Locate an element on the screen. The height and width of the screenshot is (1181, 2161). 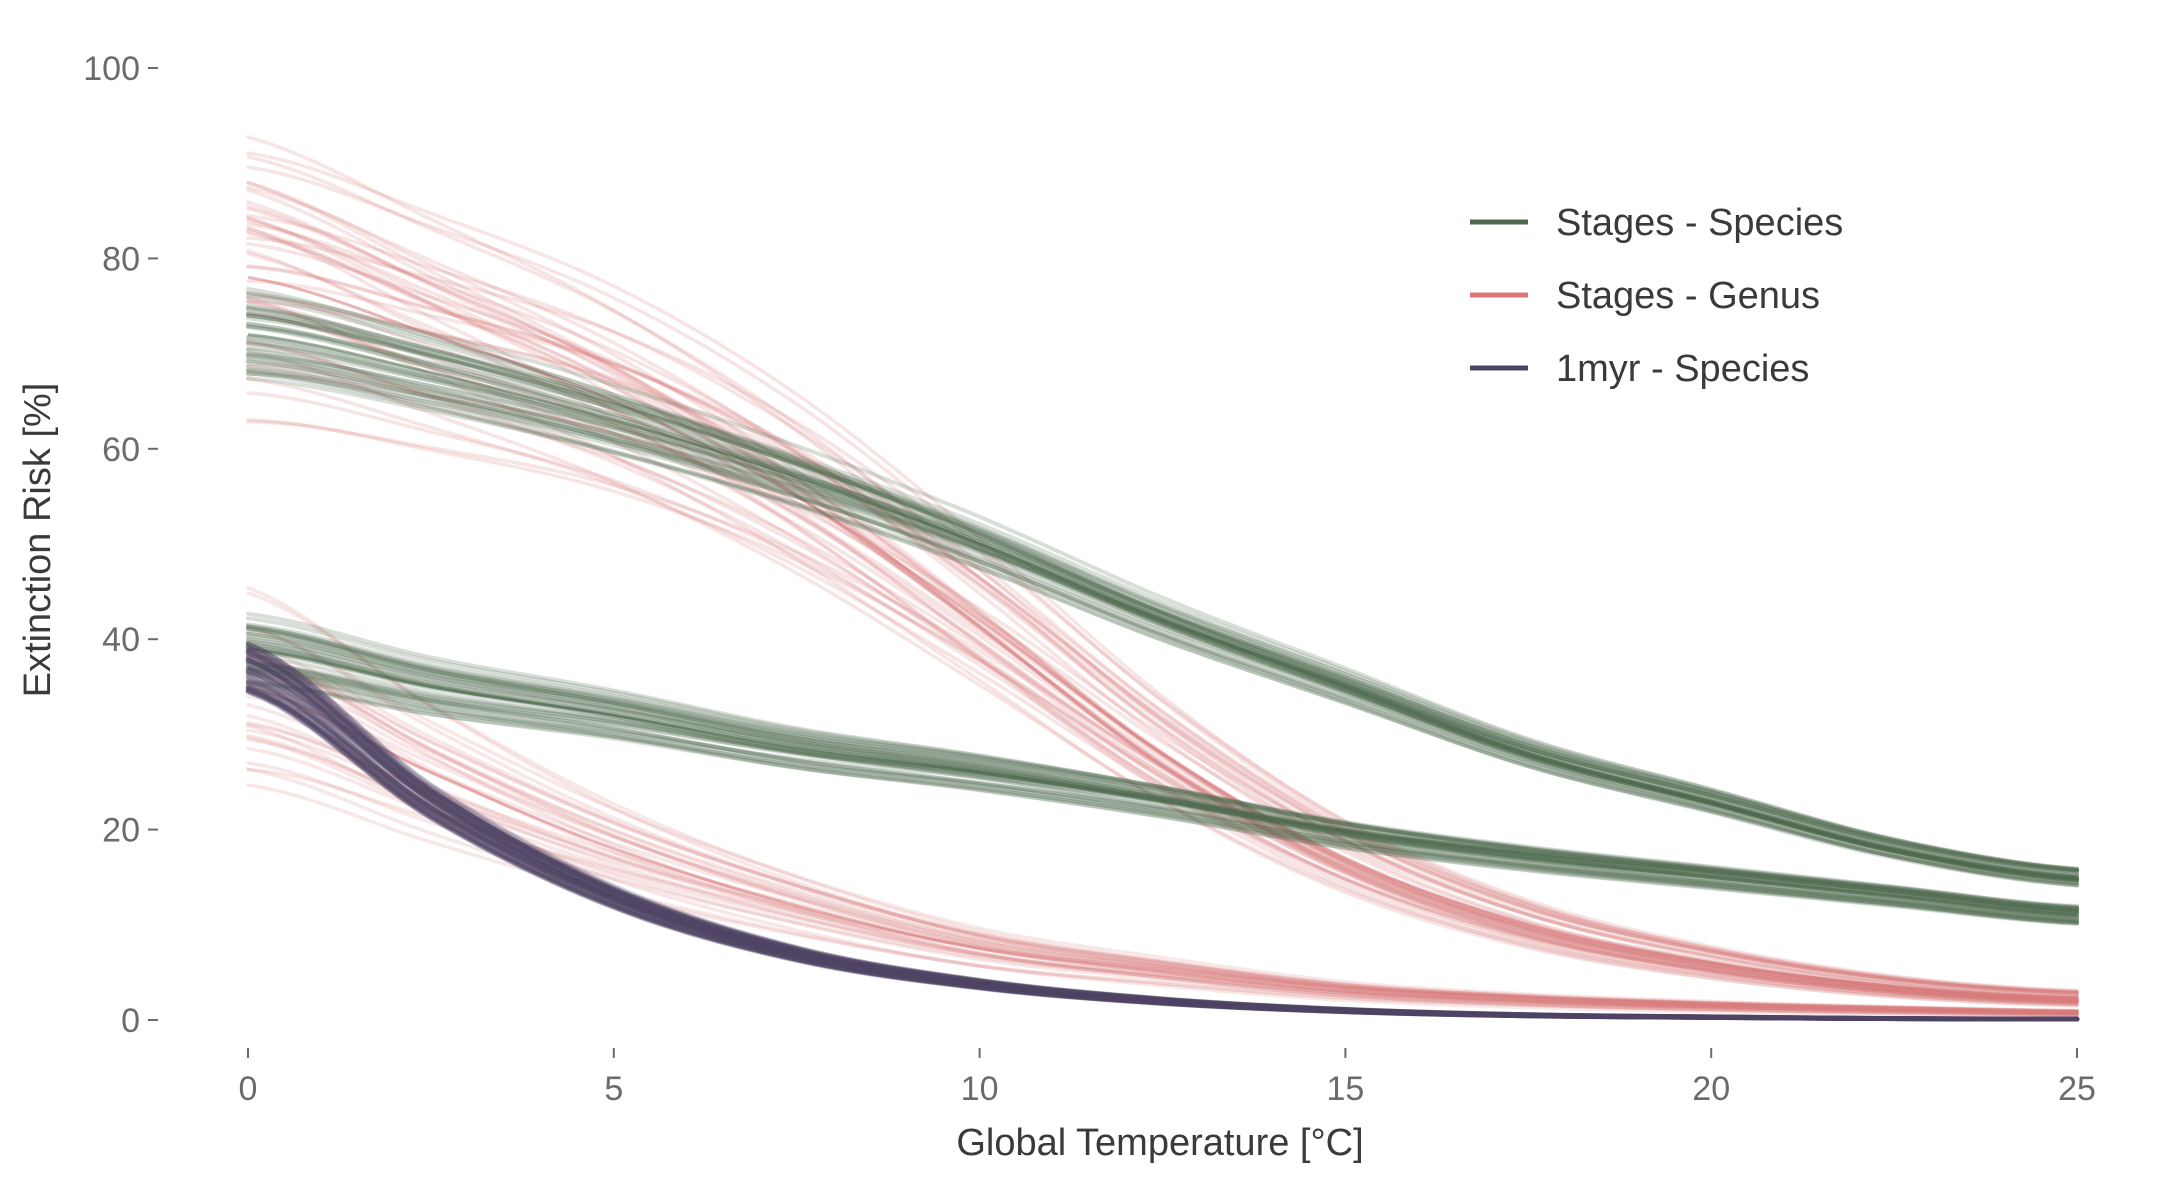
legend-item: Stages - Species is located at coordinates (1656, 223).